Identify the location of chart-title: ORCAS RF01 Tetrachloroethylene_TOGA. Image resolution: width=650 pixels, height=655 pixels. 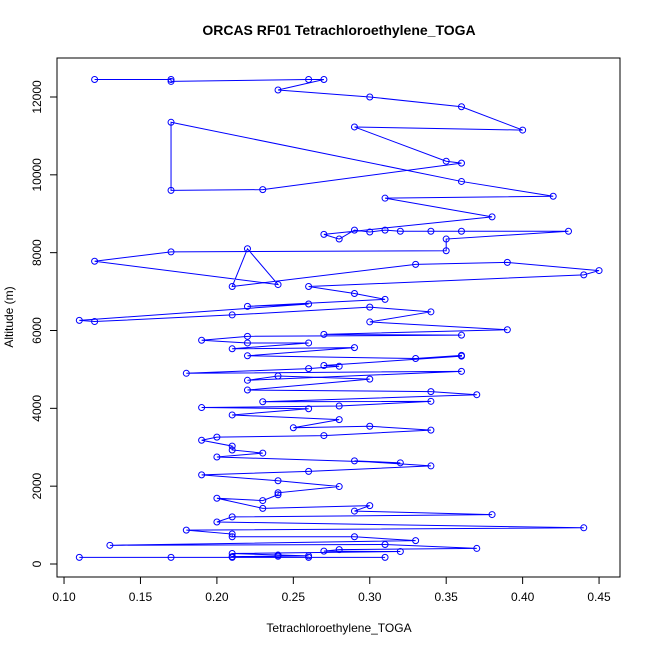
(338, 30).